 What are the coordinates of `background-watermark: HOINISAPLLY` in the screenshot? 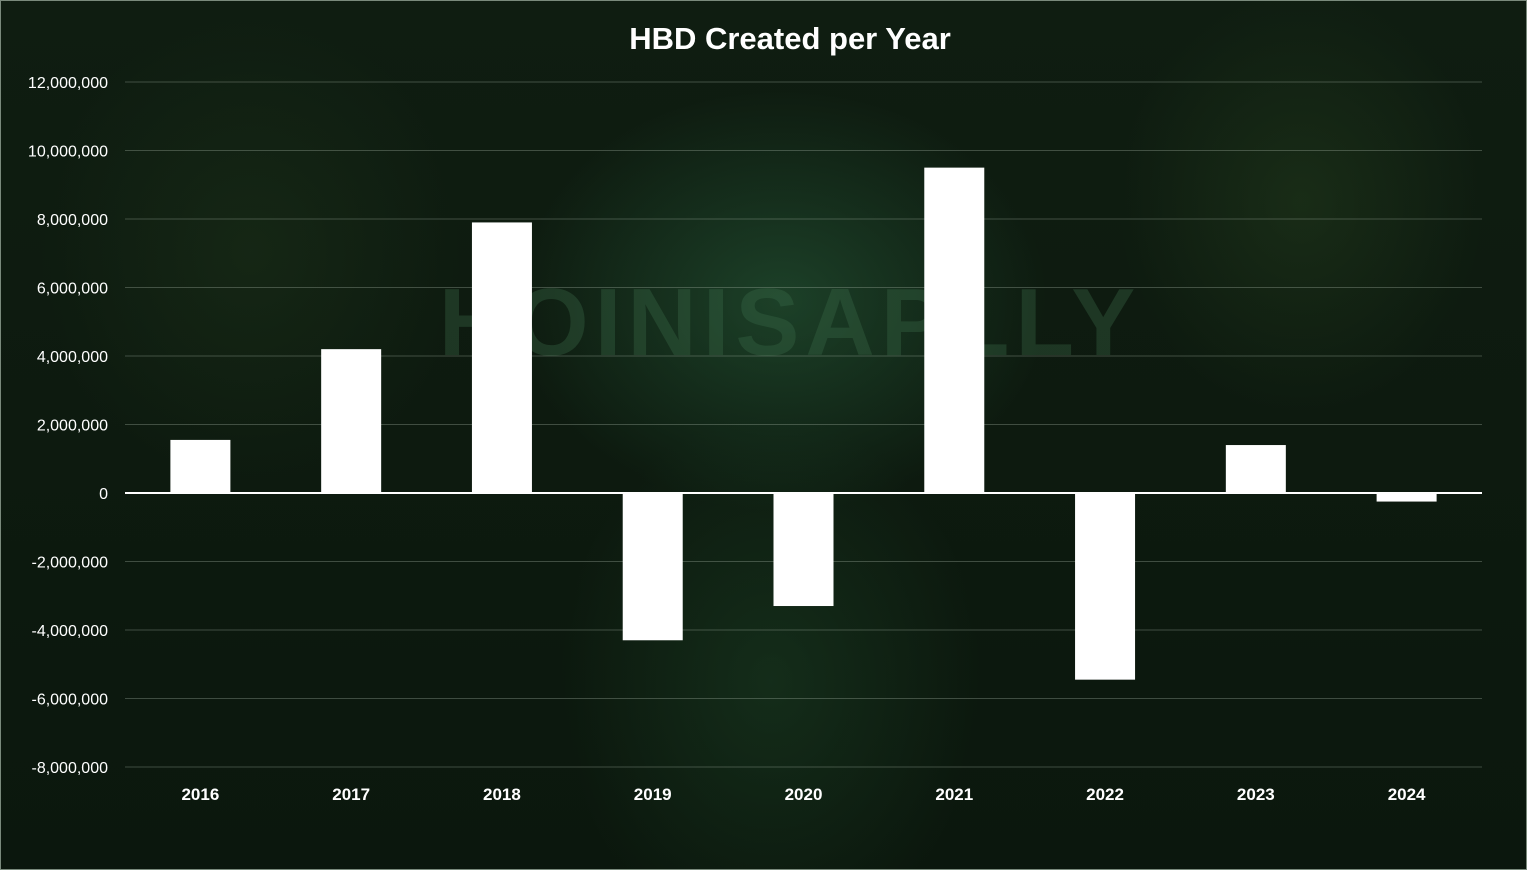 It's located at (790, 322).